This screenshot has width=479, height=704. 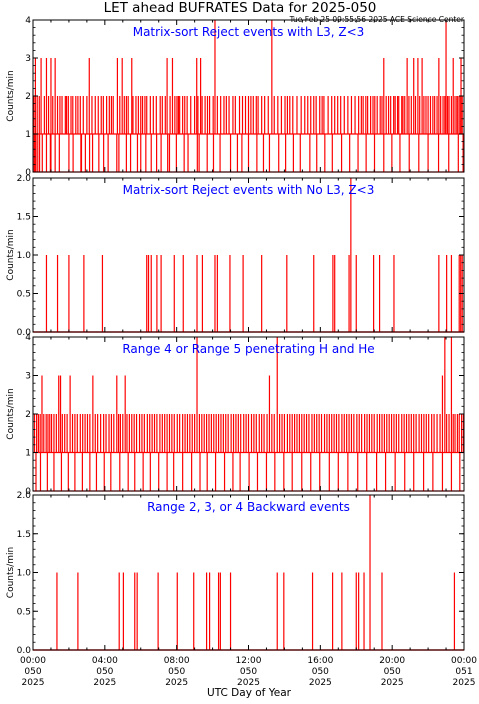 I want to click on x-tick-label-doy: 051, so click(x=463, y=672).